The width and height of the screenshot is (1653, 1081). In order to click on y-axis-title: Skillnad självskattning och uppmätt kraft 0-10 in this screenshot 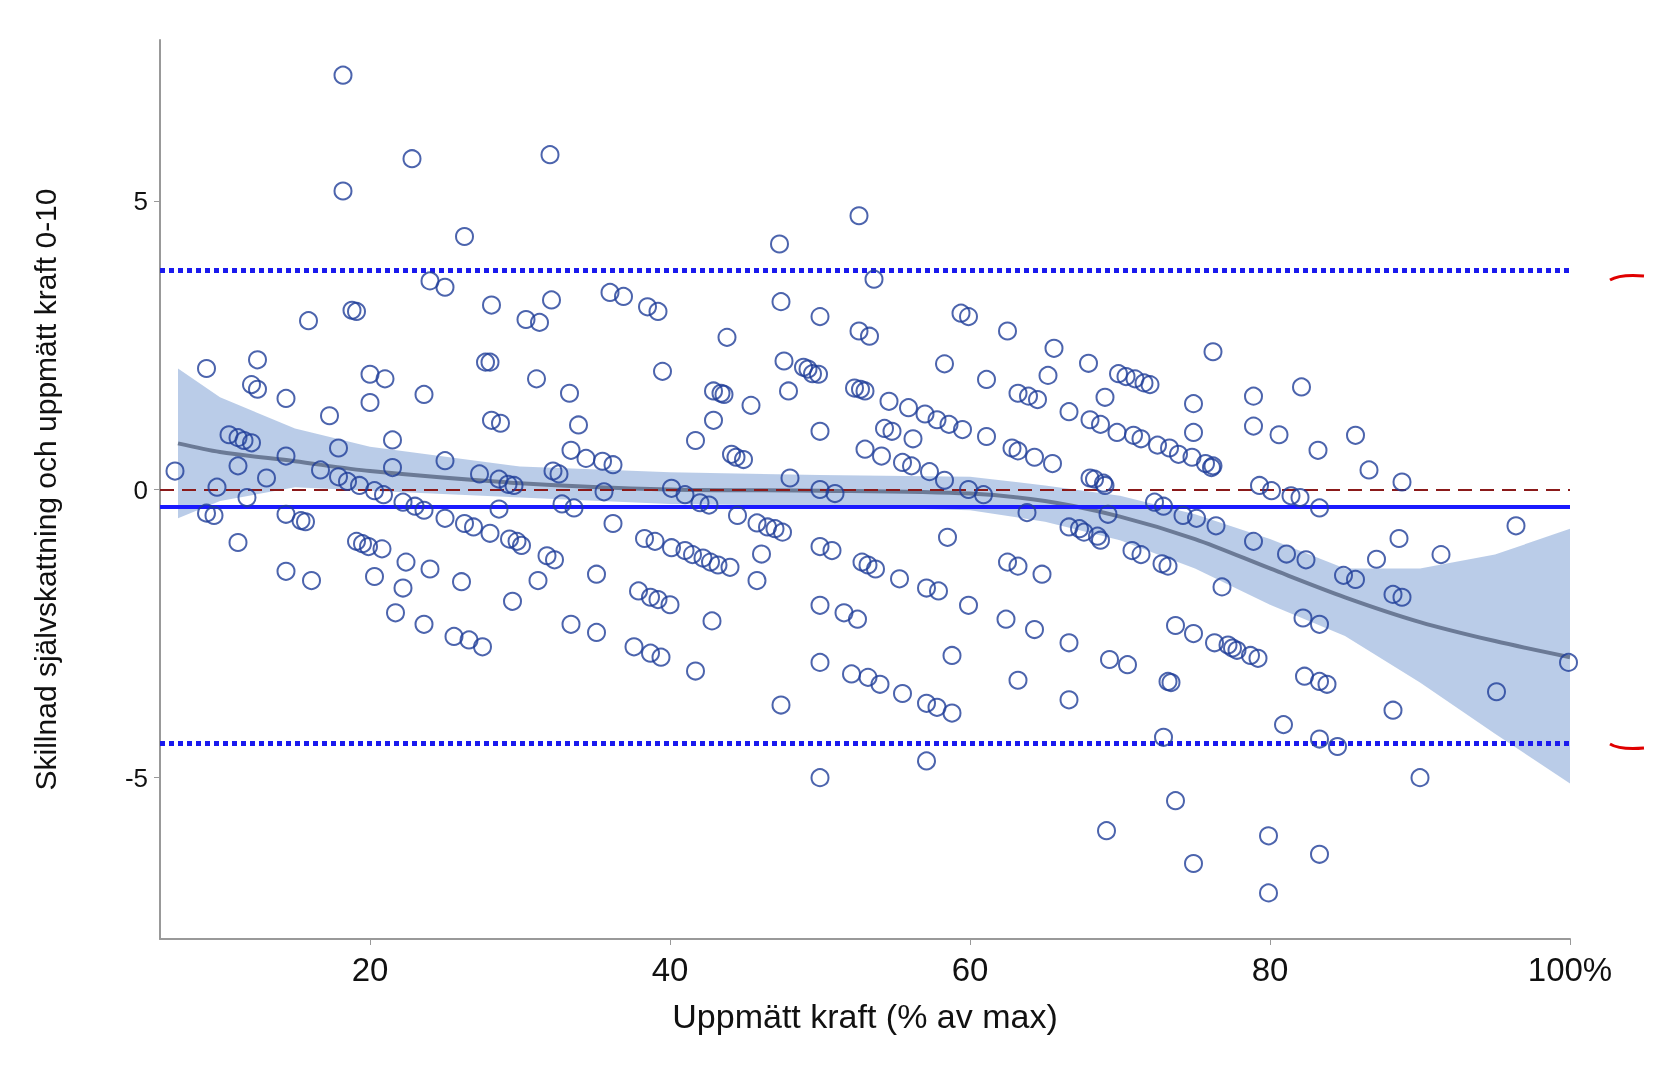, I will do `click(45, 489)`.